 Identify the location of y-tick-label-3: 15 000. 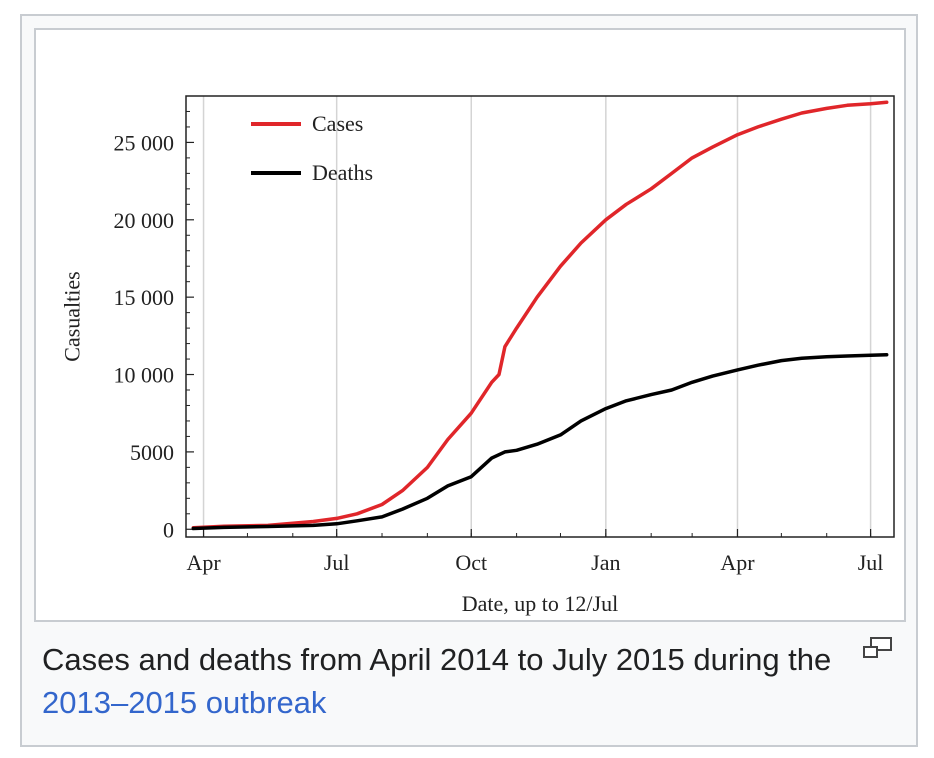
(144, 297).